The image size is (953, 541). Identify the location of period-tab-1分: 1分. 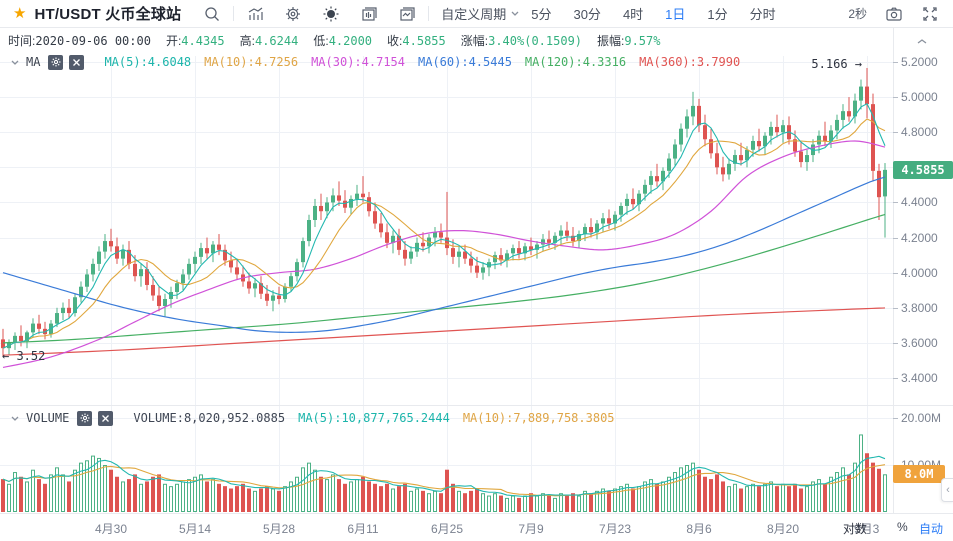
(717, 14).